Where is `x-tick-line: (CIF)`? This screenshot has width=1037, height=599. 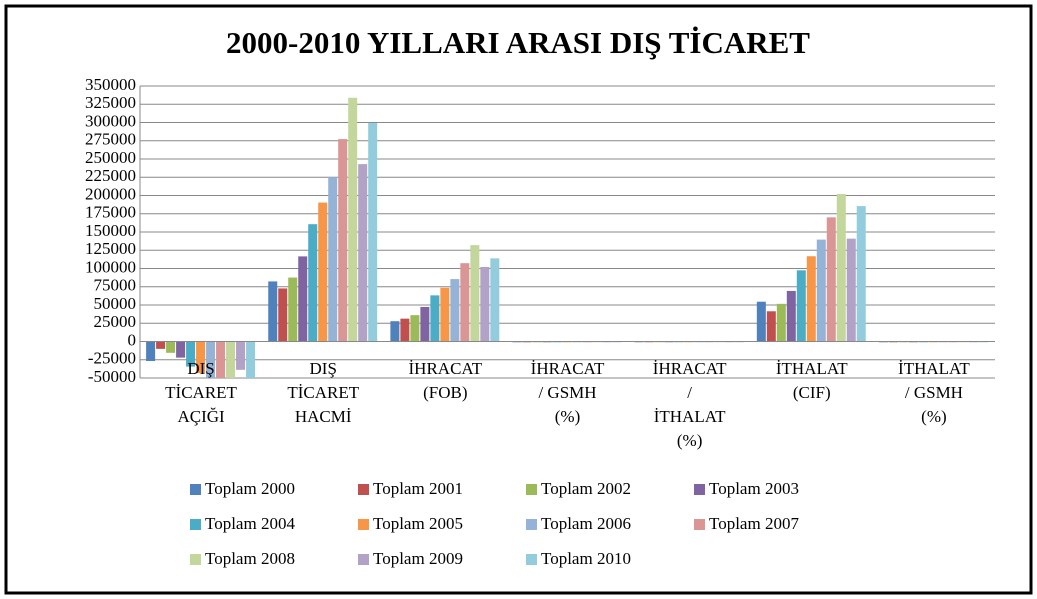 x-tick-line: (CIF) is located at coordinates (812, 392).